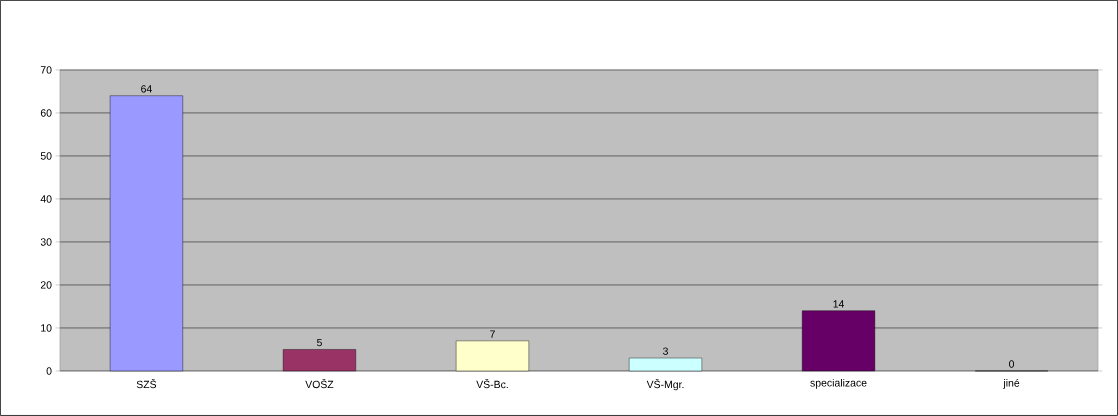  What do you see at coordinates (46, 285) in the screenshot?
I see `y-tick-label: 20` at bounding box center [46, 285].